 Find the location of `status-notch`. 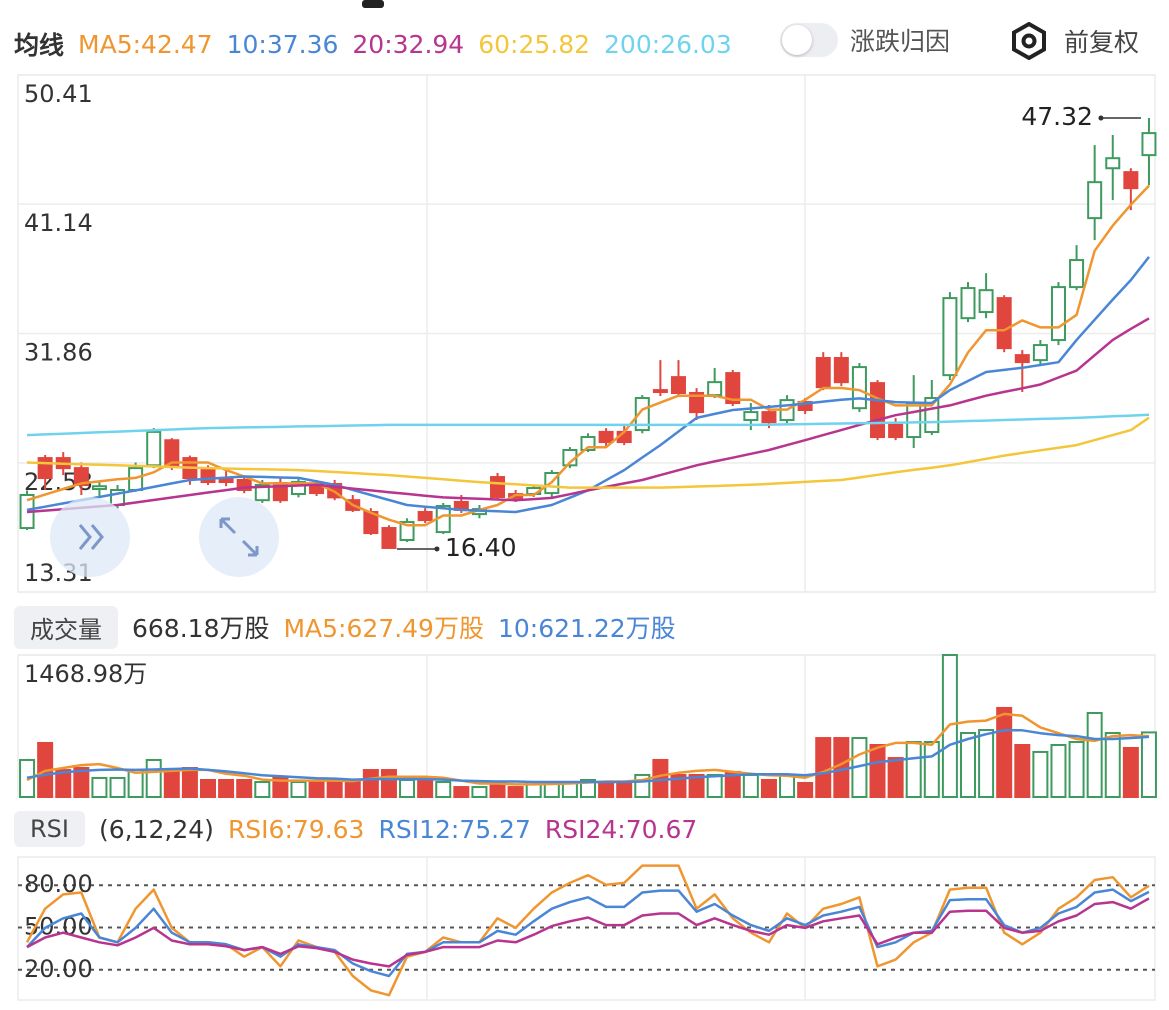

status-notch is located at coordinates (373, 4).